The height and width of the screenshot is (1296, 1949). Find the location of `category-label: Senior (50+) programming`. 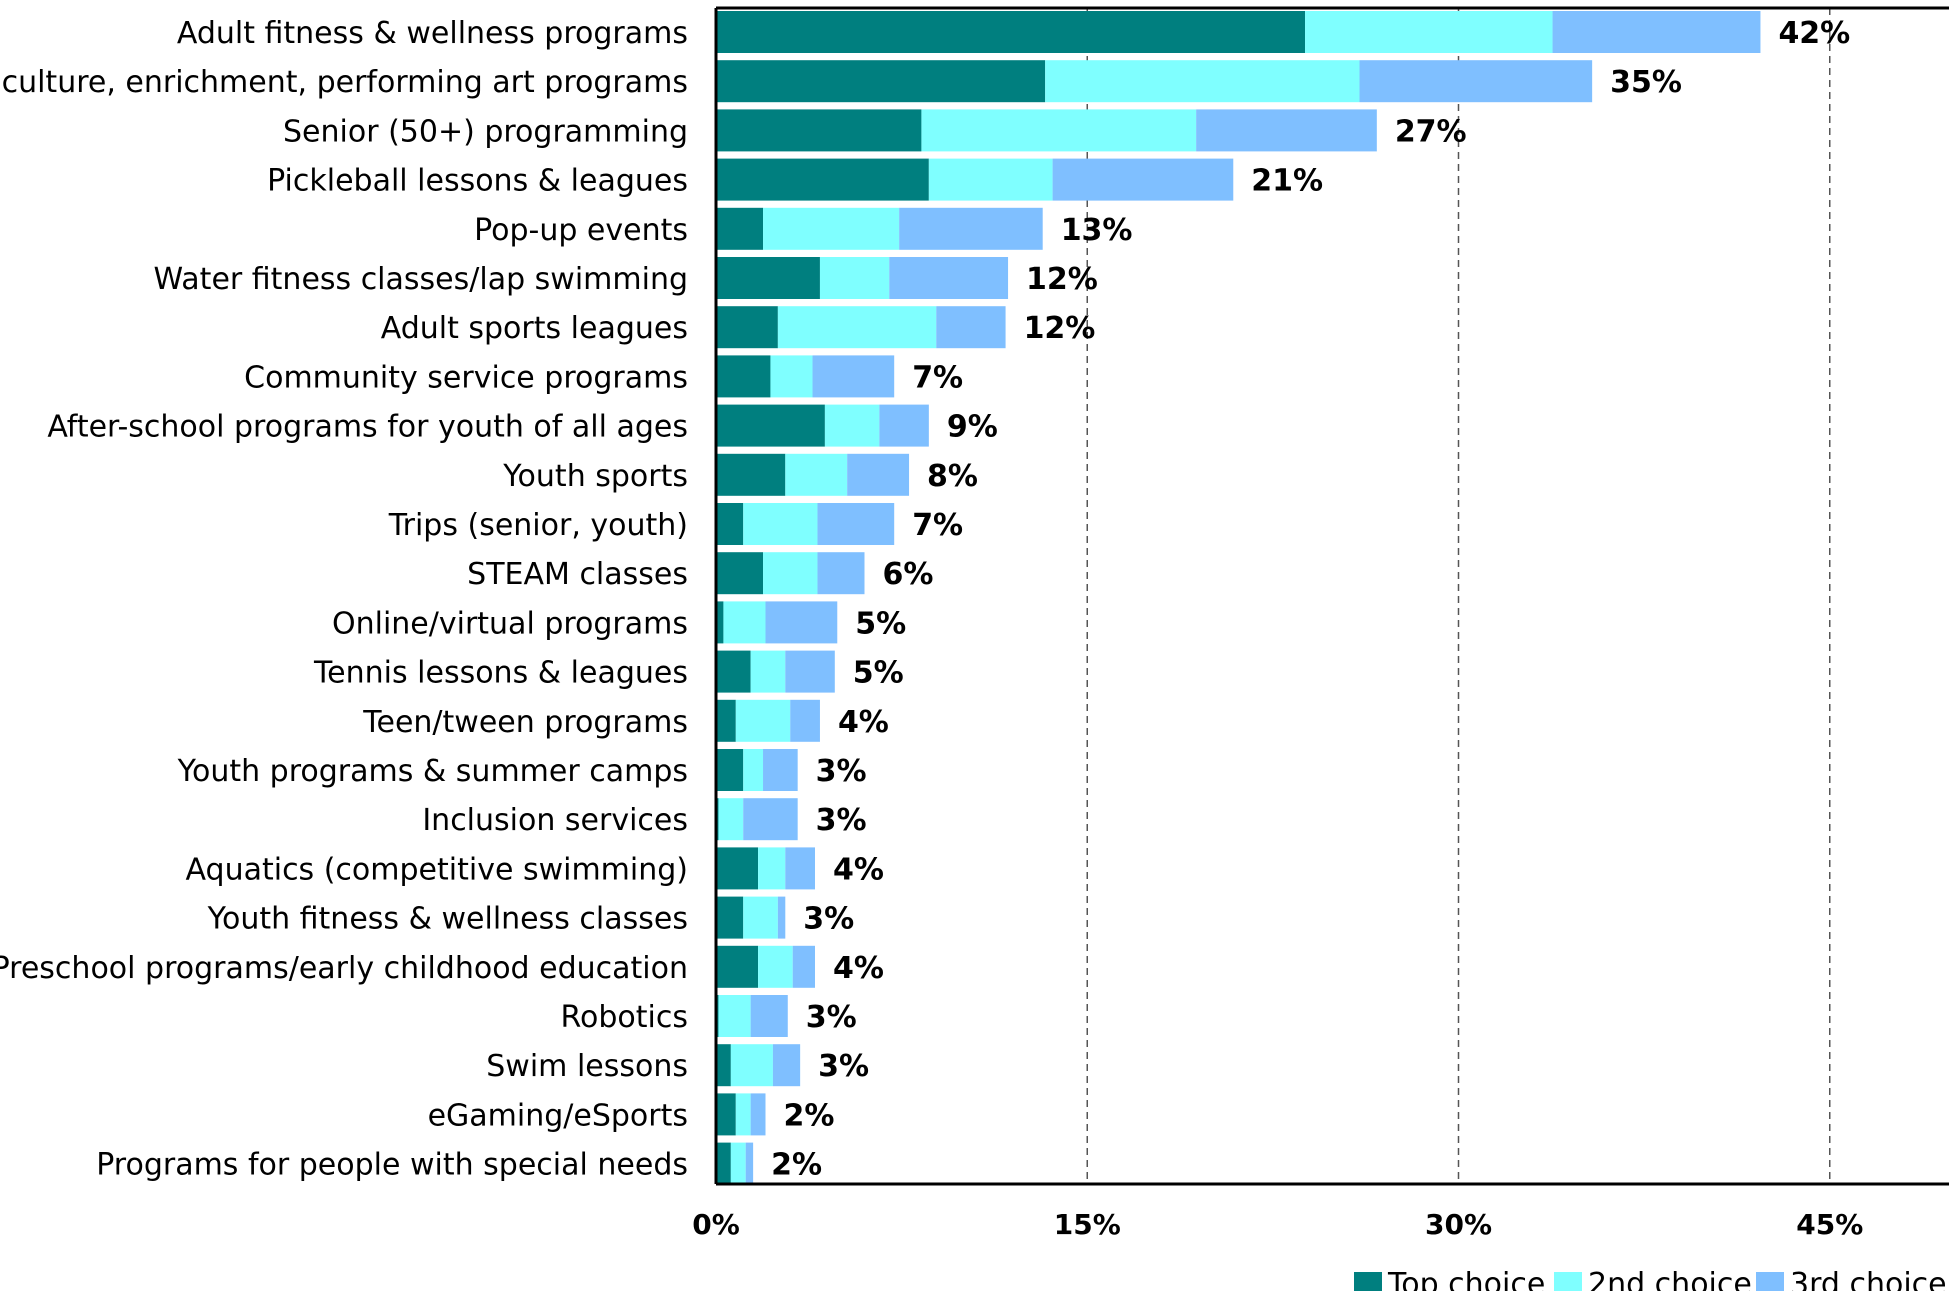

category-label: Senior (50+) programming is located at coordinates (485, 131).